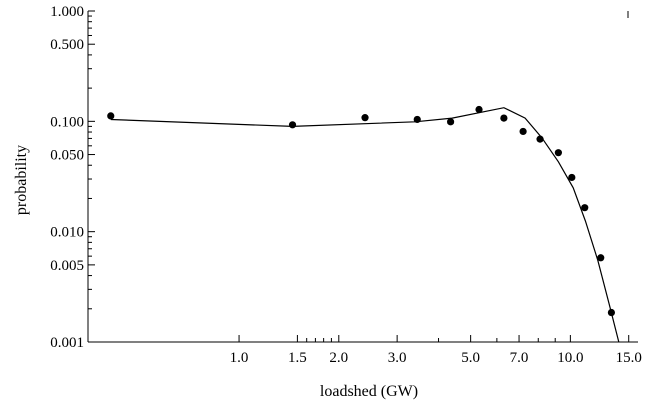  I want to click on x-tick-label: 3.0, so click(397, 358).